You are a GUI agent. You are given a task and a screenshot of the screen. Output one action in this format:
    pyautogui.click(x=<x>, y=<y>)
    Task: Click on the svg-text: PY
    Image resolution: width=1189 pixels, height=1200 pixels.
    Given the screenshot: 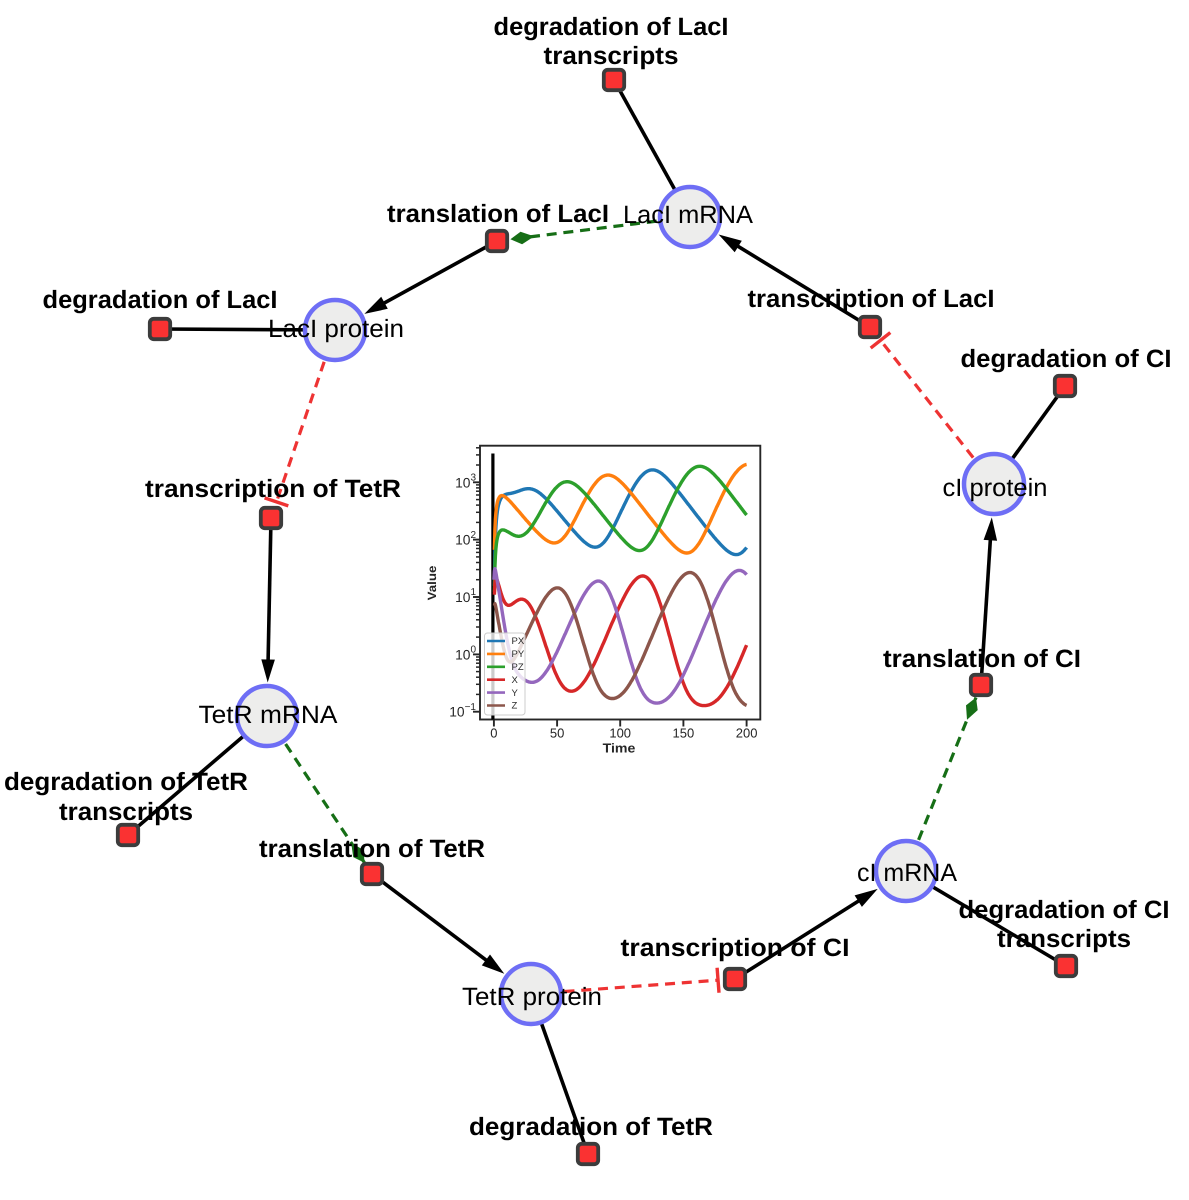 What is the action you would take?
    pyautogui.click(x=518, y=654)
    